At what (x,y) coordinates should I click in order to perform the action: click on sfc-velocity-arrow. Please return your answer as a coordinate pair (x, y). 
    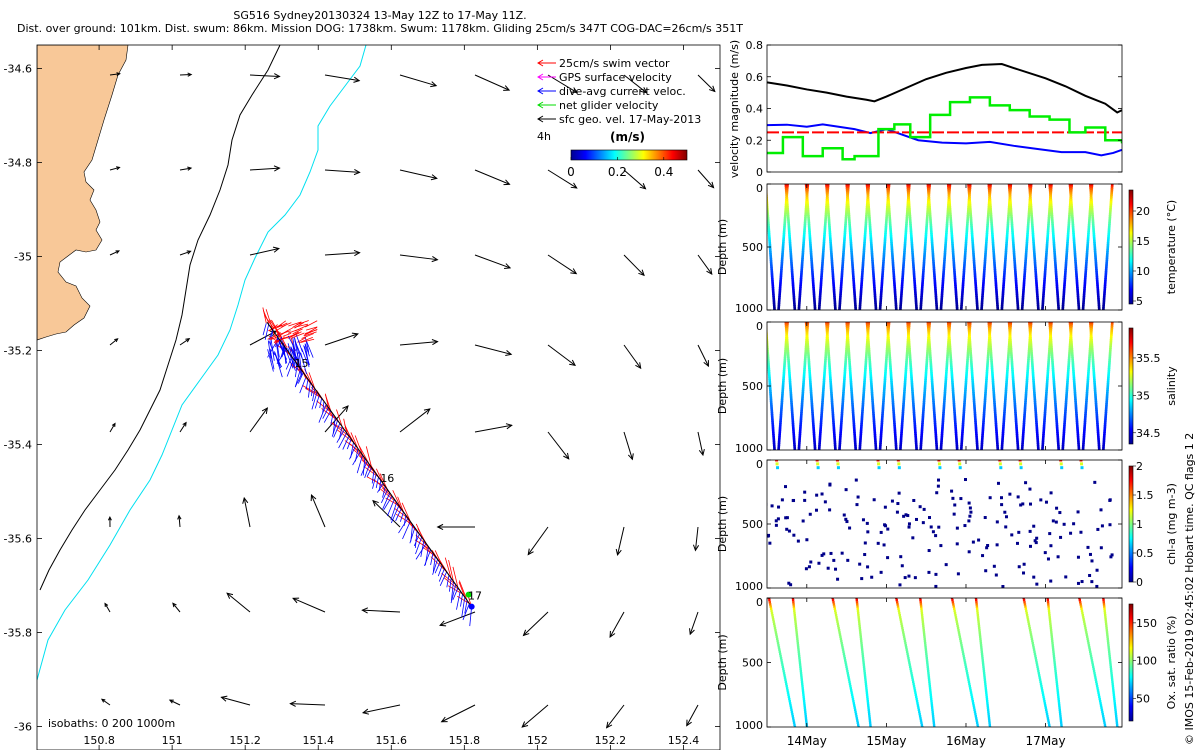
    Looking at the image, I should click on (341, 339).